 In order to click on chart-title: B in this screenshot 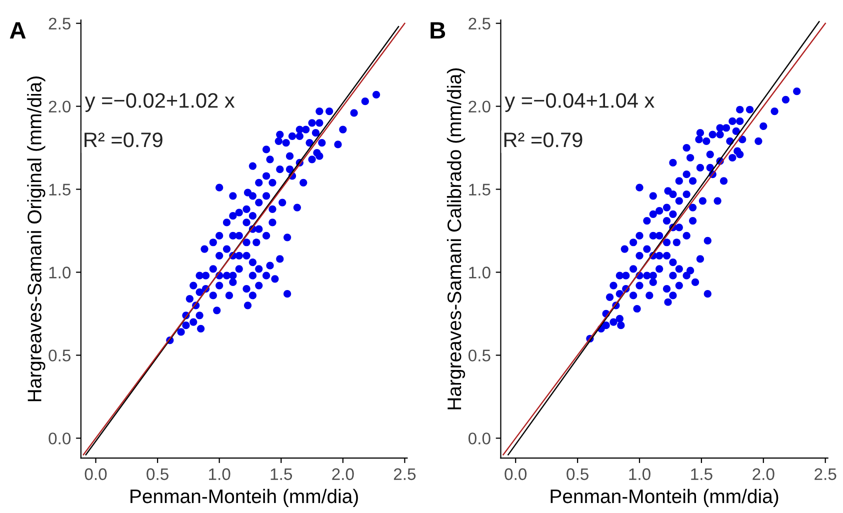, I will do `click(438, 30)`.